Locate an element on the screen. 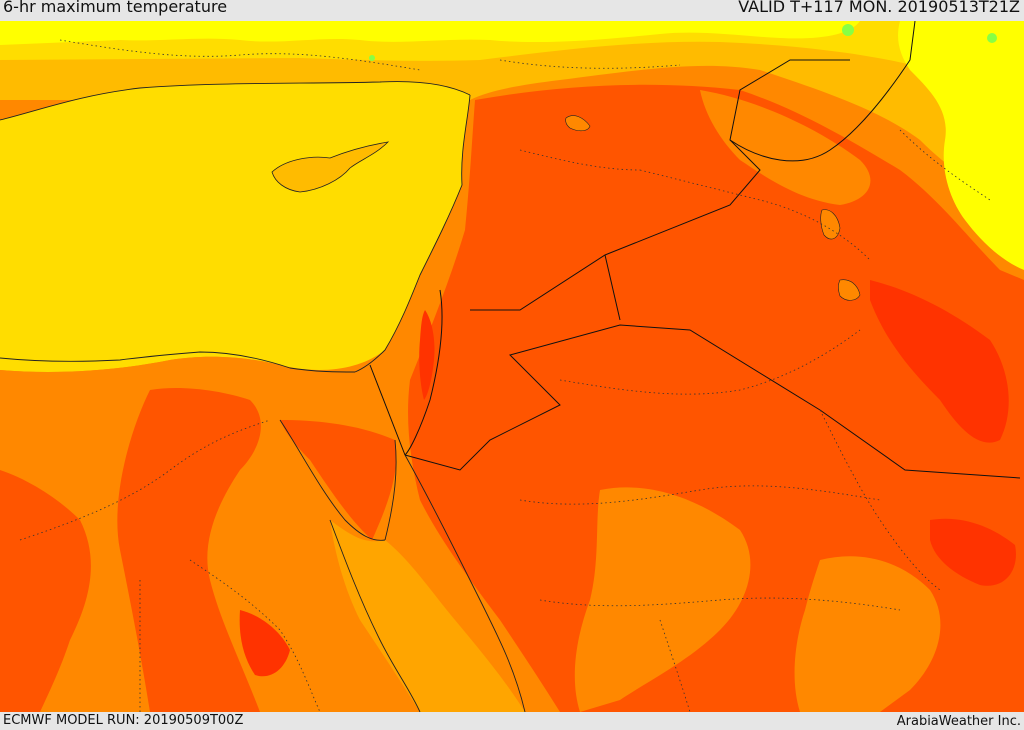 This screenshot has height=730, width=1024. credit: ArabiaWeather Inc. is located at coordinates (958, 721).